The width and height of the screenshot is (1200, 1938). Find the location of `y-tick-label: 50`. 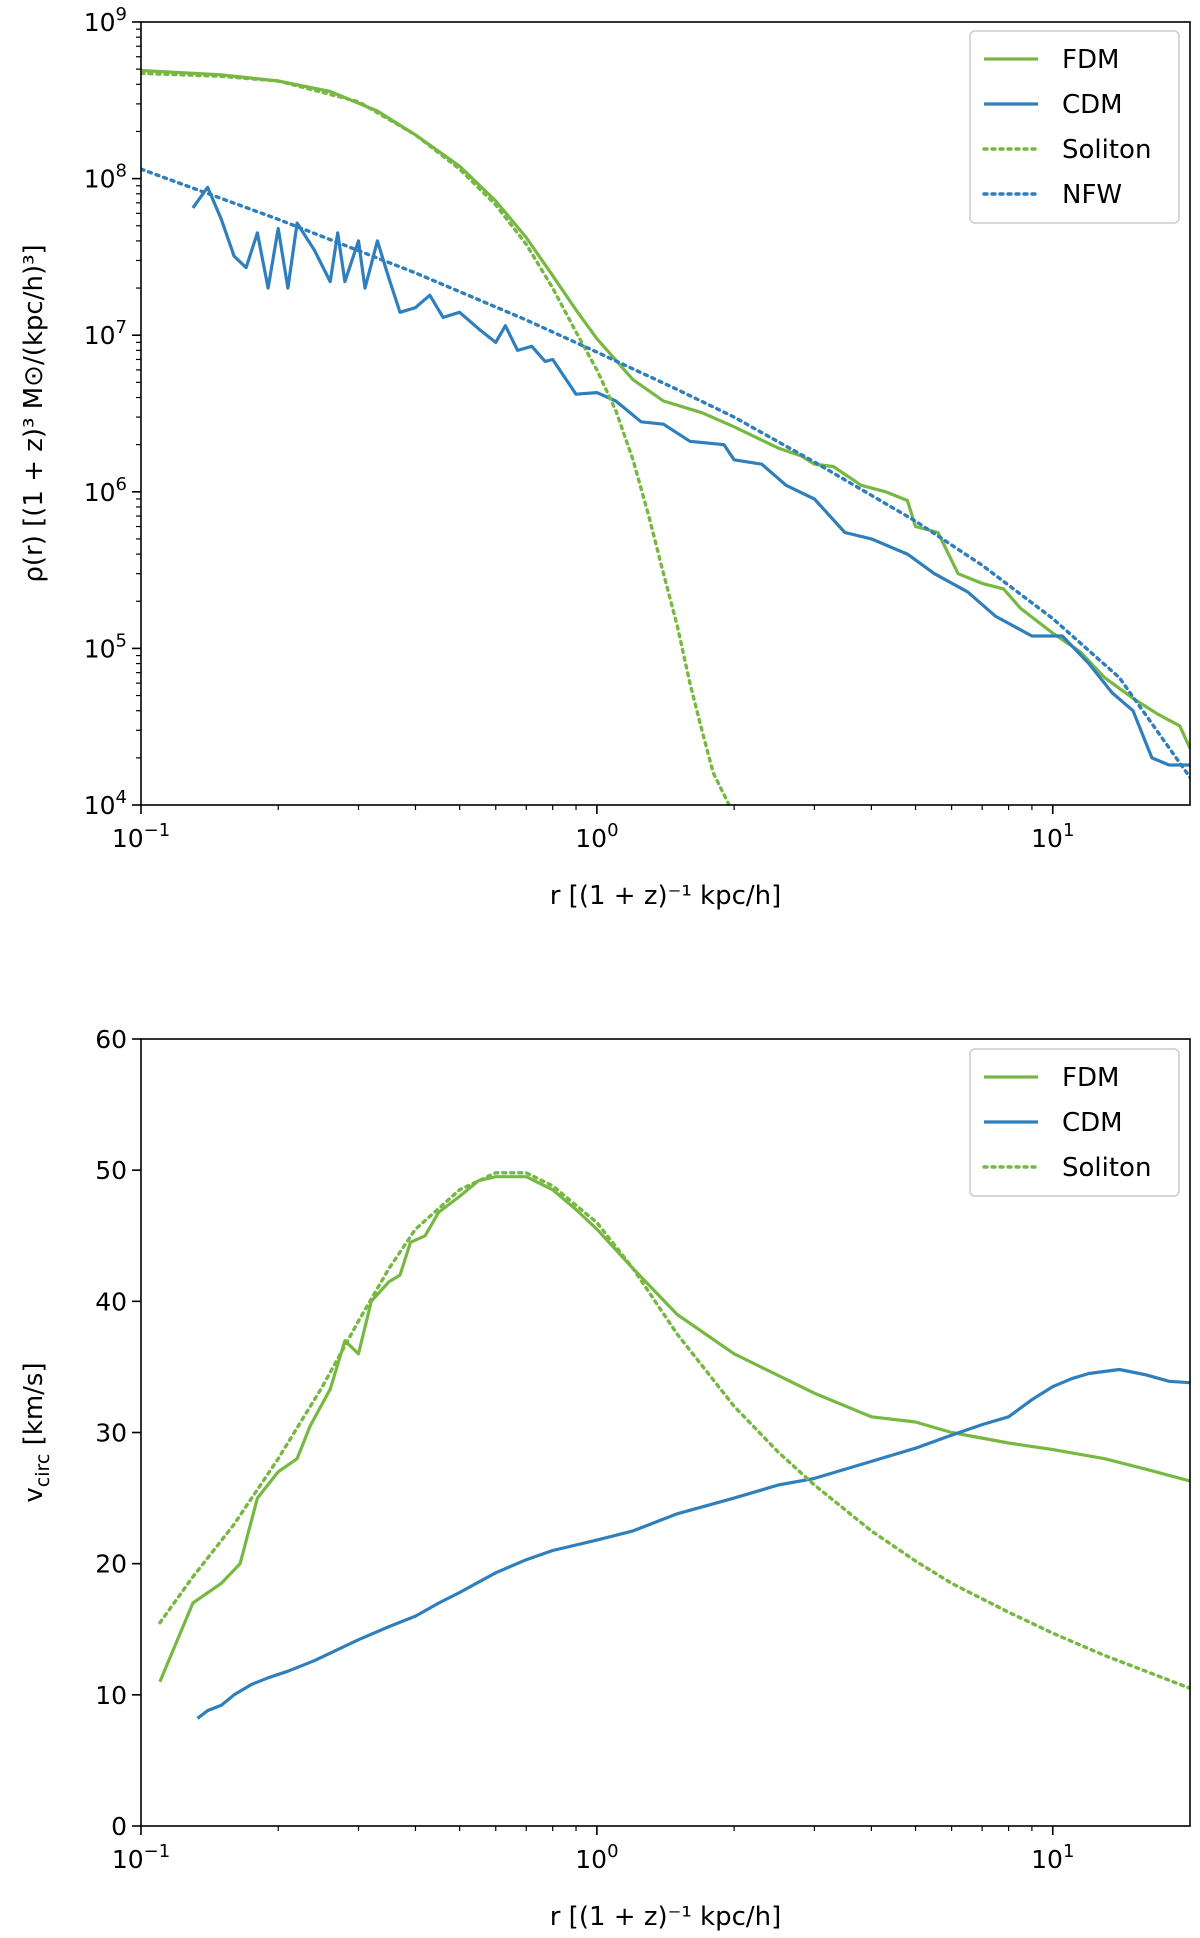

y-tick-label: 50 is located at coordinates (111, 1170).